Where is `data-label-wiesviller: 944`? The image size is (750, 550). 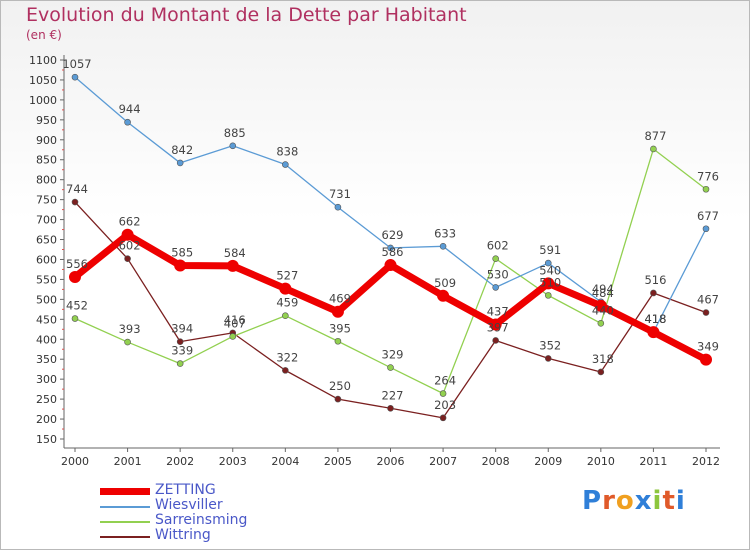 data-label-wiesviller: 944 is located at coordinates (130, 109).